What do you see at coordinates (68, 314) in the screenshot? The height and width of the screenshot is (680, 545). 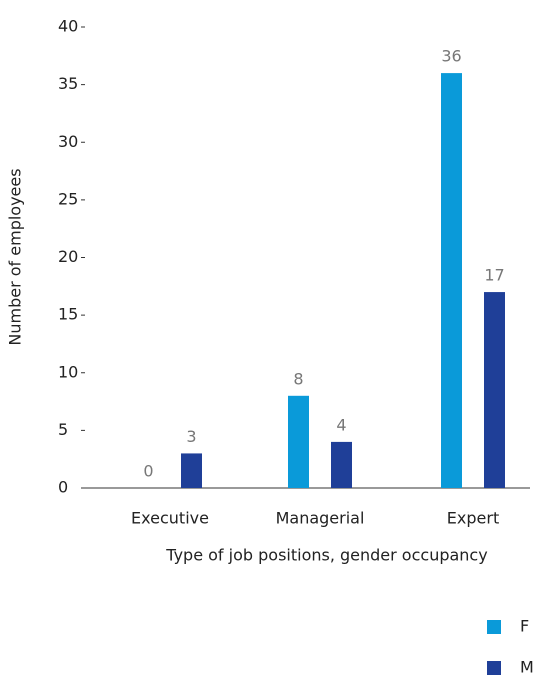 I see `y-tick-label: 15` at bounding box center [68, 314].